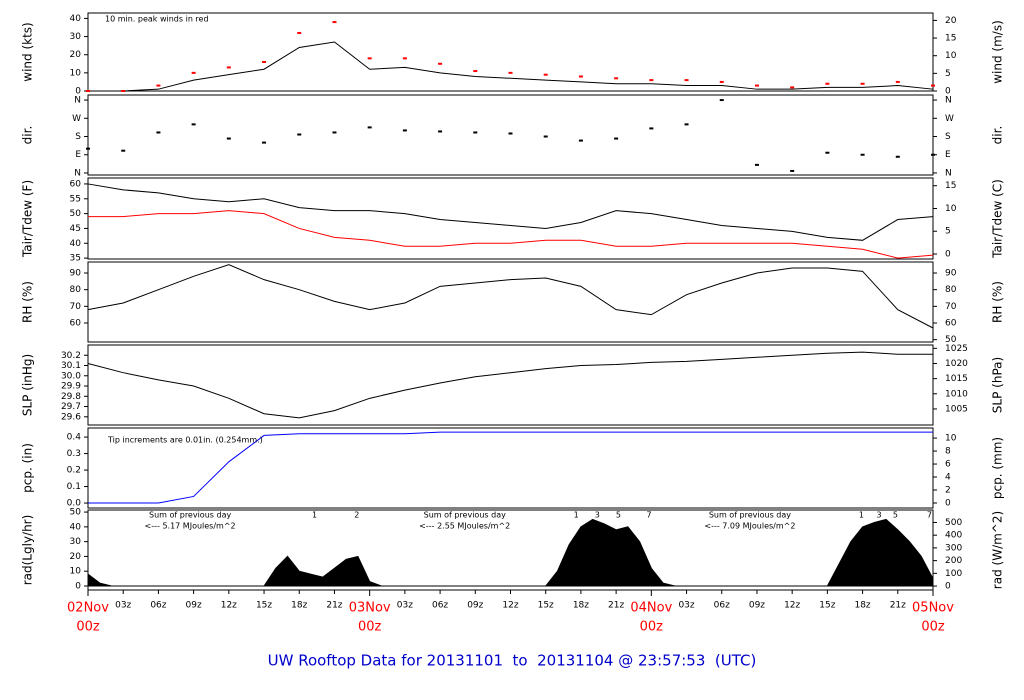 The height and width of the screenshot is (700, 1024). What do you see at coordinates (78, 155) in the screenshot?
I see `y-tick-label: E` at bounding box center [78, 155].